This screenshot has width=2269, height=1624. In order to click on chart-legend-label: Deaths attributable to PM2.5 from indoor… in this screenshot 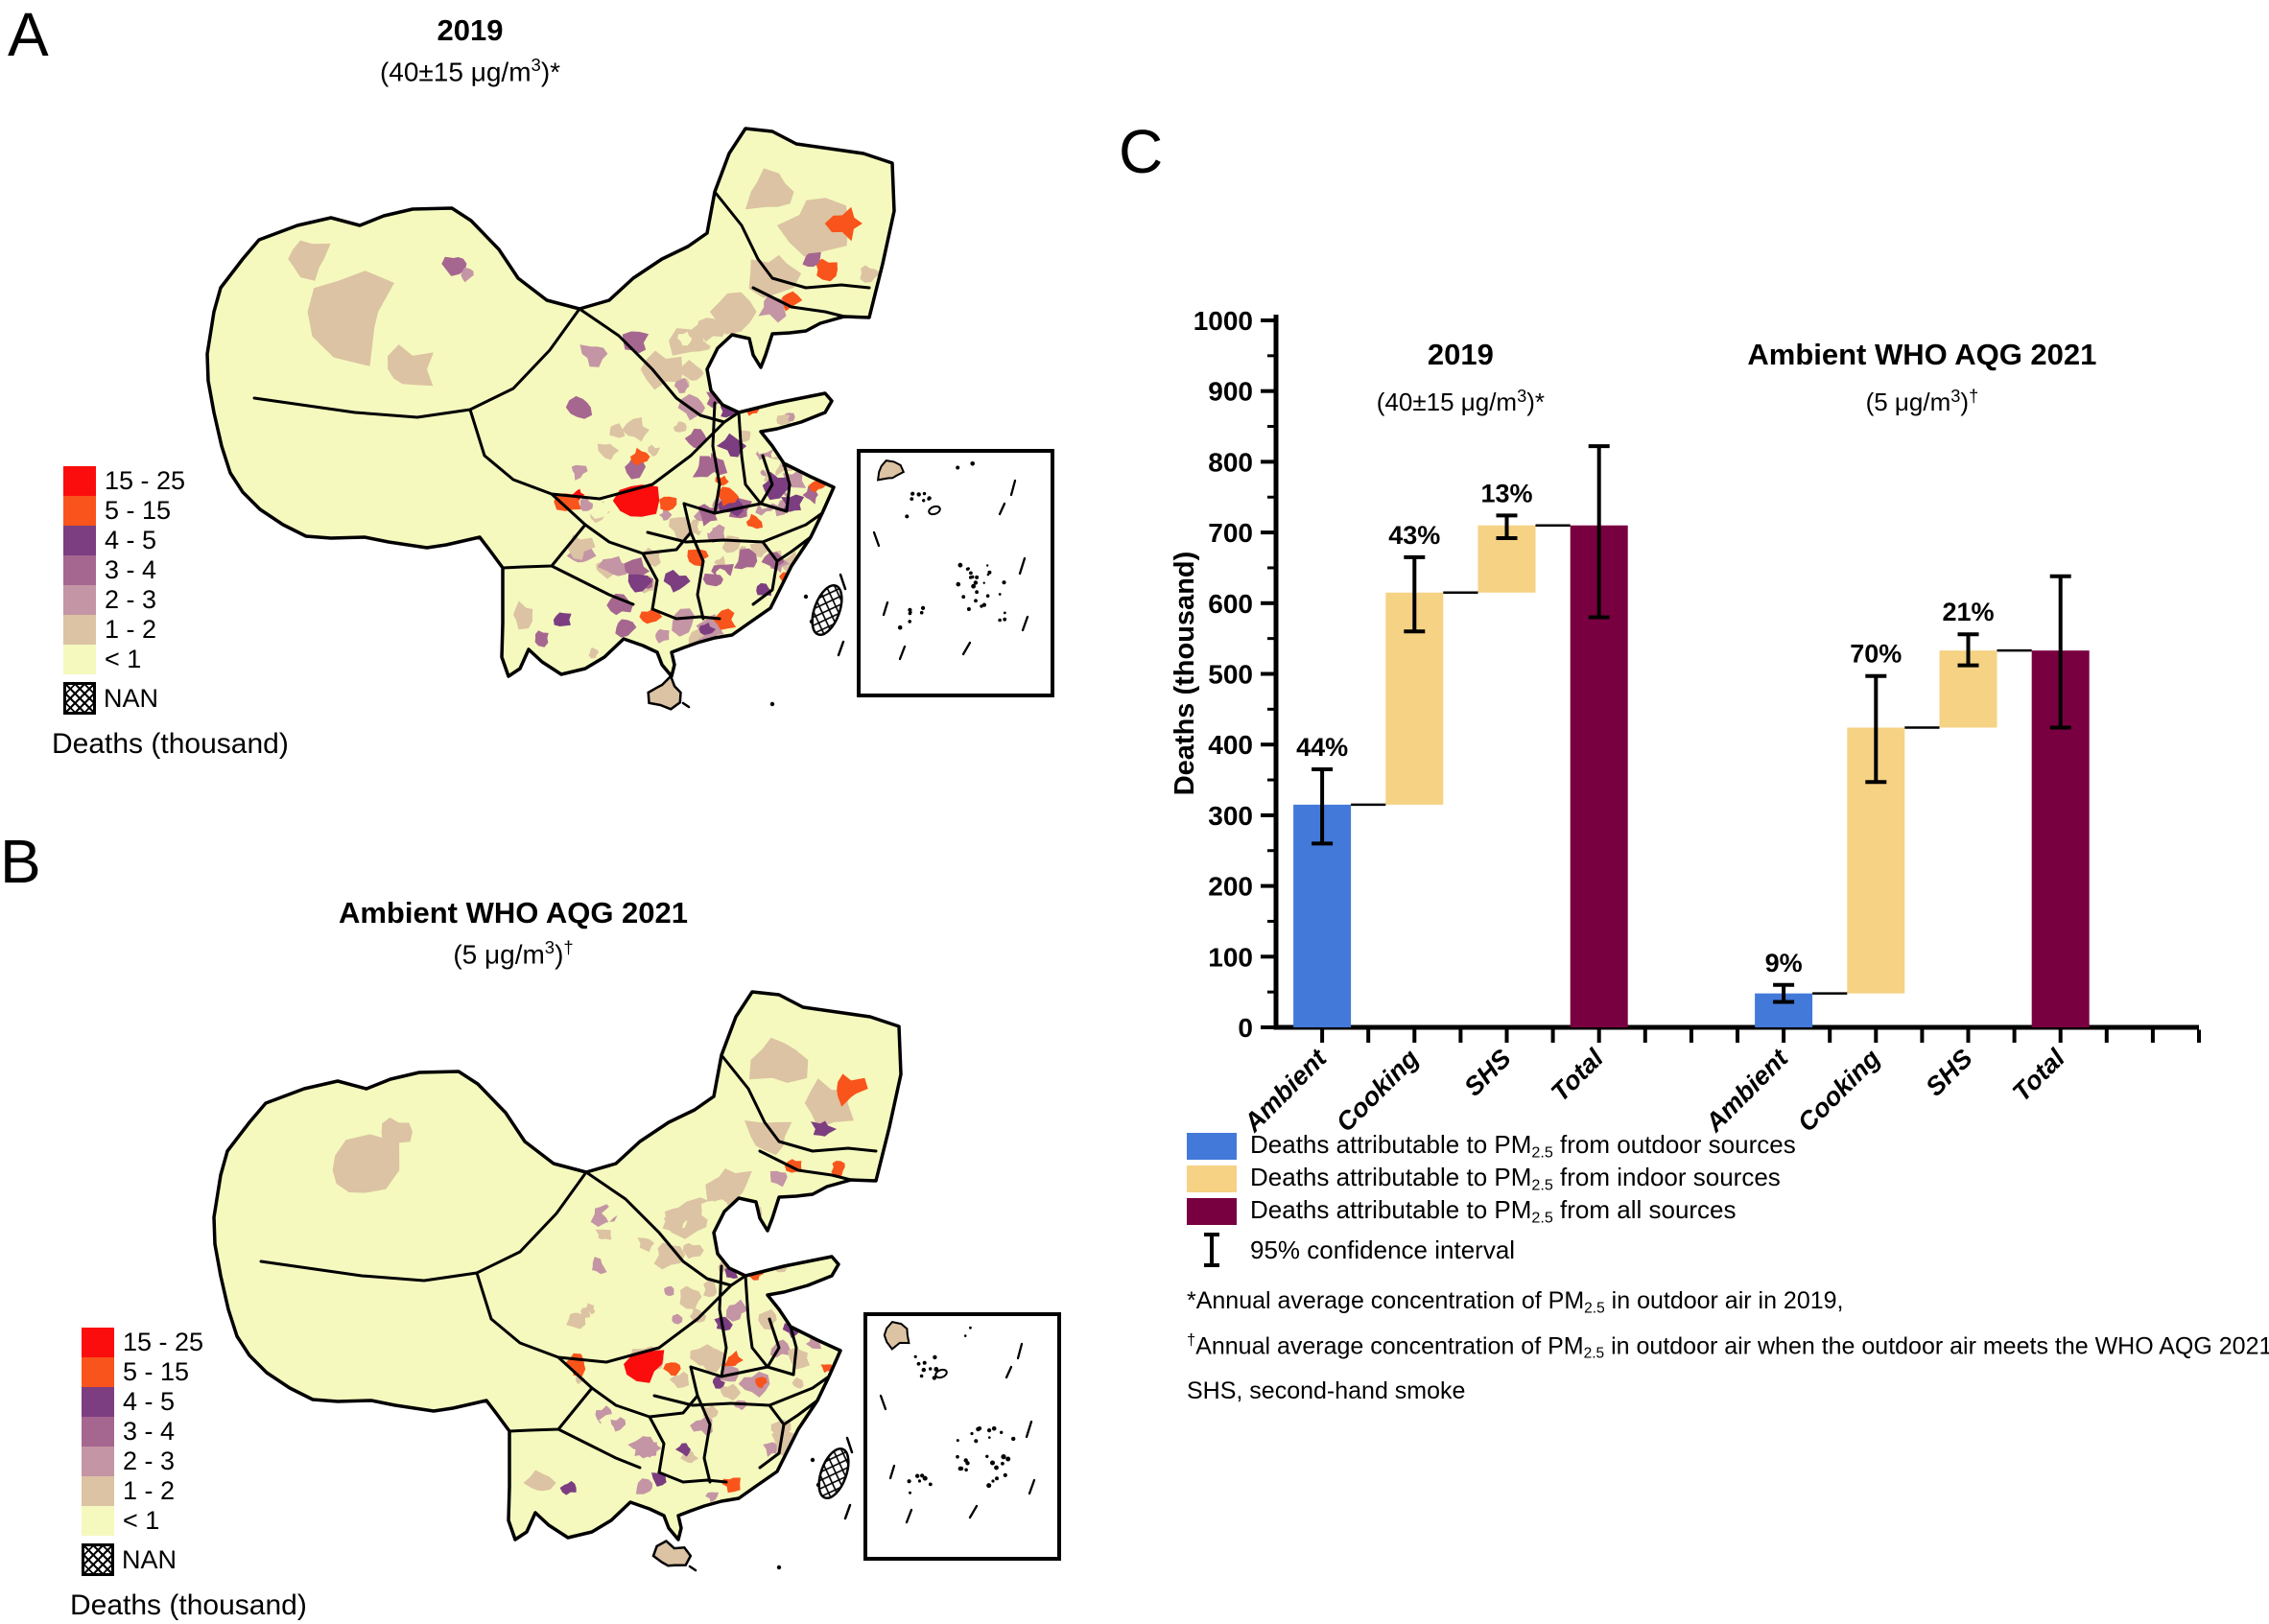, I will do `click(1516, 1178)`.